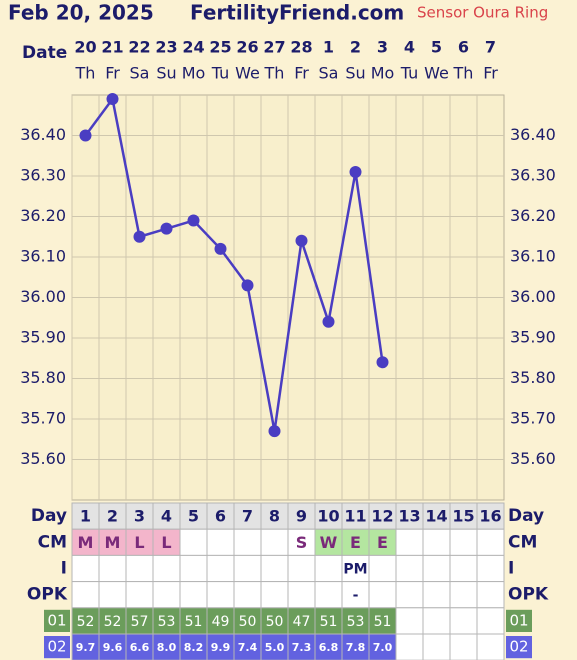 The width and height of the screenshot is (577, 660). I want to click on cell-text: L, so click(139, 542).